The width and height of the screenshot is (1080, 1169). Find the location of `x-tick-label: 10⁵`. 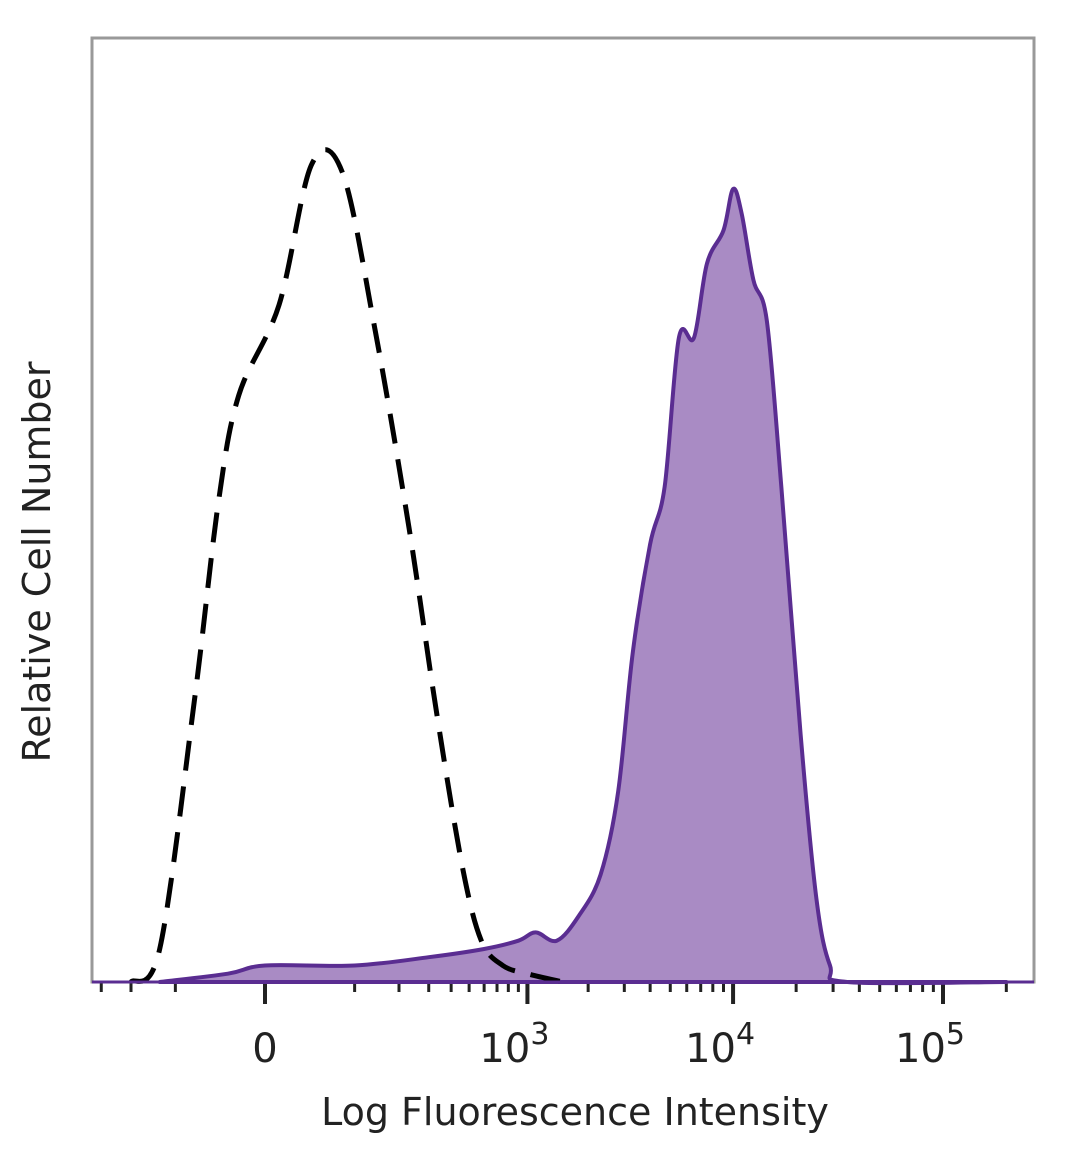

x-tick-label: 10⁵ is located at coordinates (930, 1044).